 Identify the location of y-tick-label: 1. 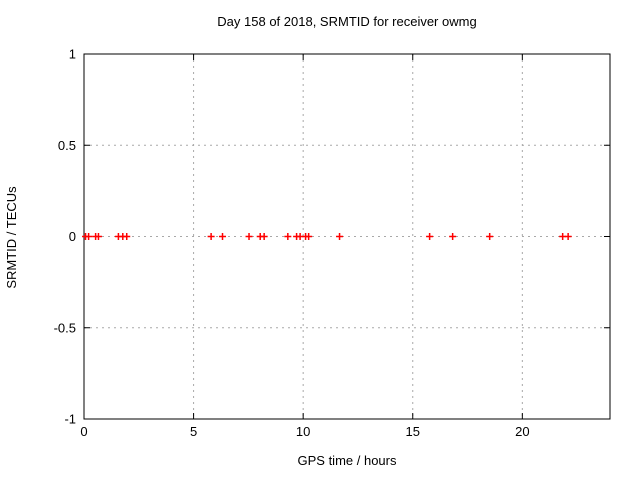
(72, 54).